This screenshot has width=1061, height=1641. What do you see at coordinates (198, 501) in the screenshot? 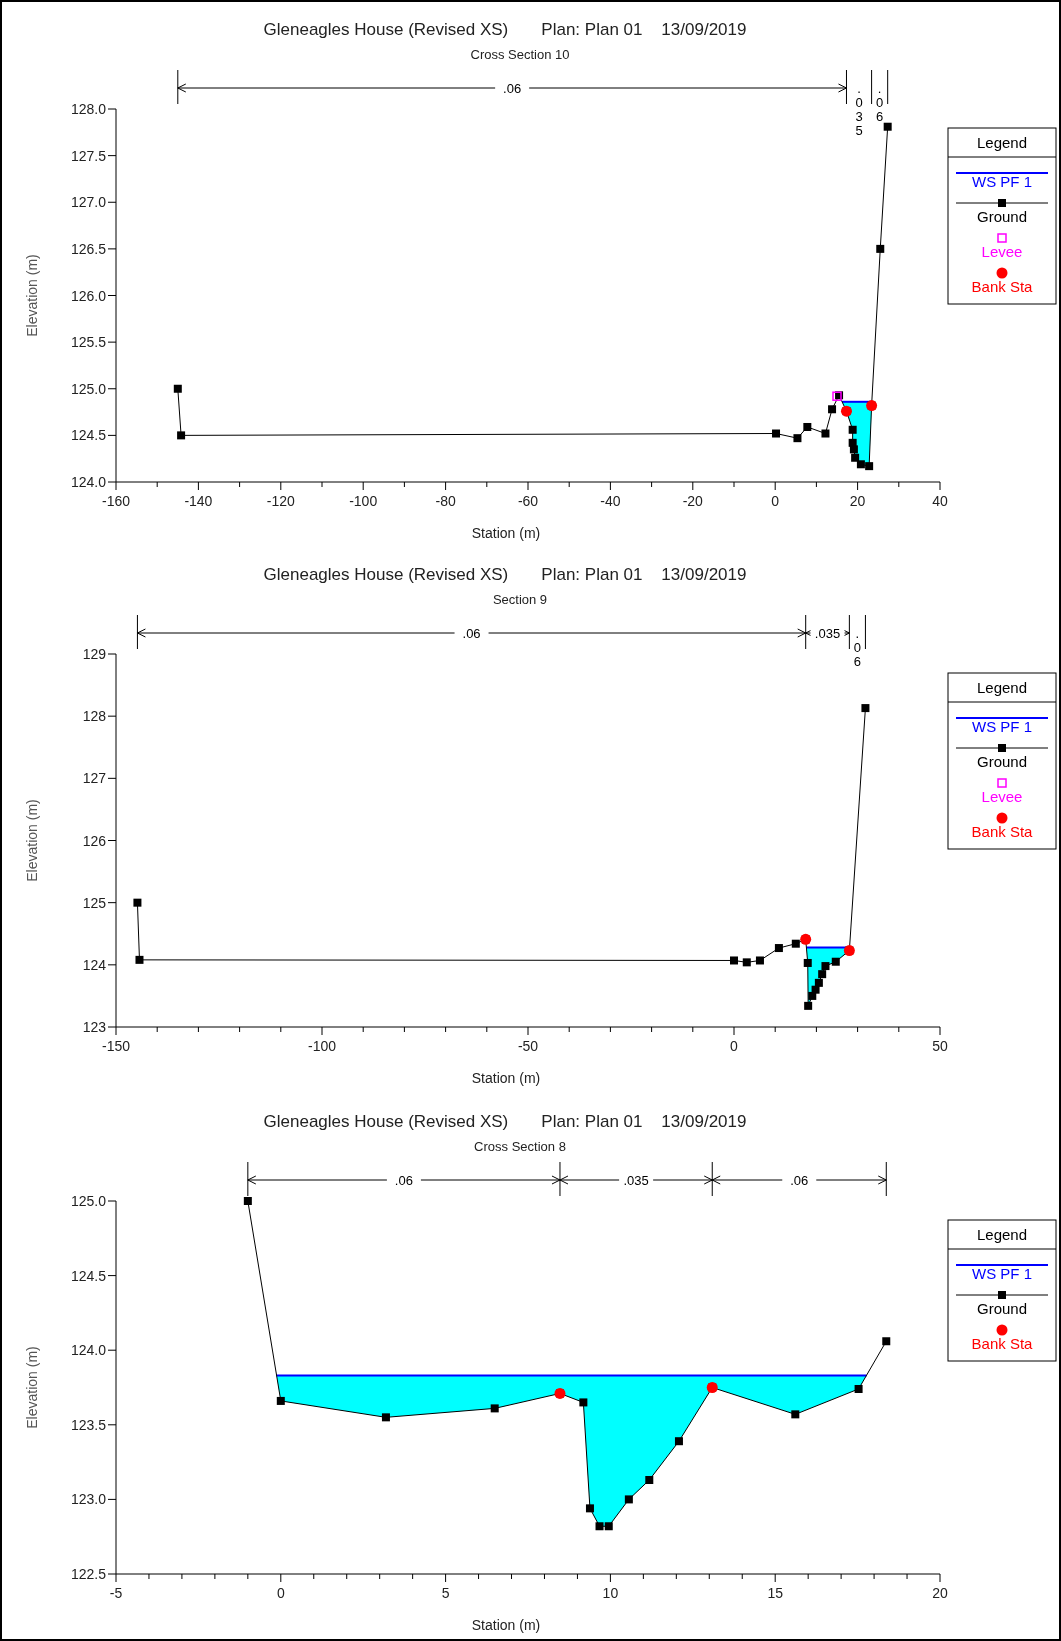
I see `x-tick-label: -140` at bounding box center [198, 501].